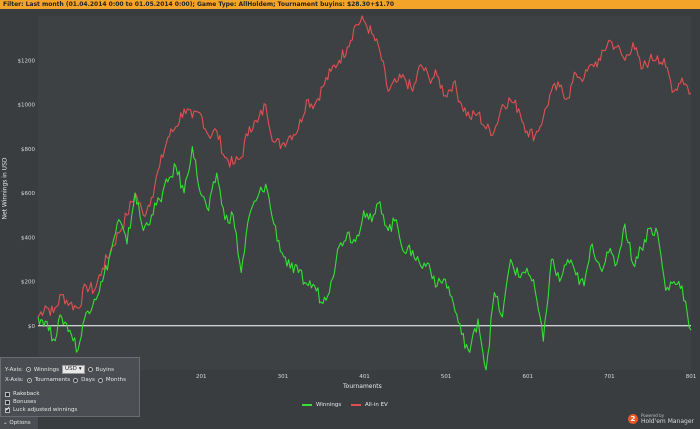 The image size is (700, 429). What do you see at coordinates (528, 377) in the screenshot?
I see `x-tick-label: 601` at bounding box center [528, 377].